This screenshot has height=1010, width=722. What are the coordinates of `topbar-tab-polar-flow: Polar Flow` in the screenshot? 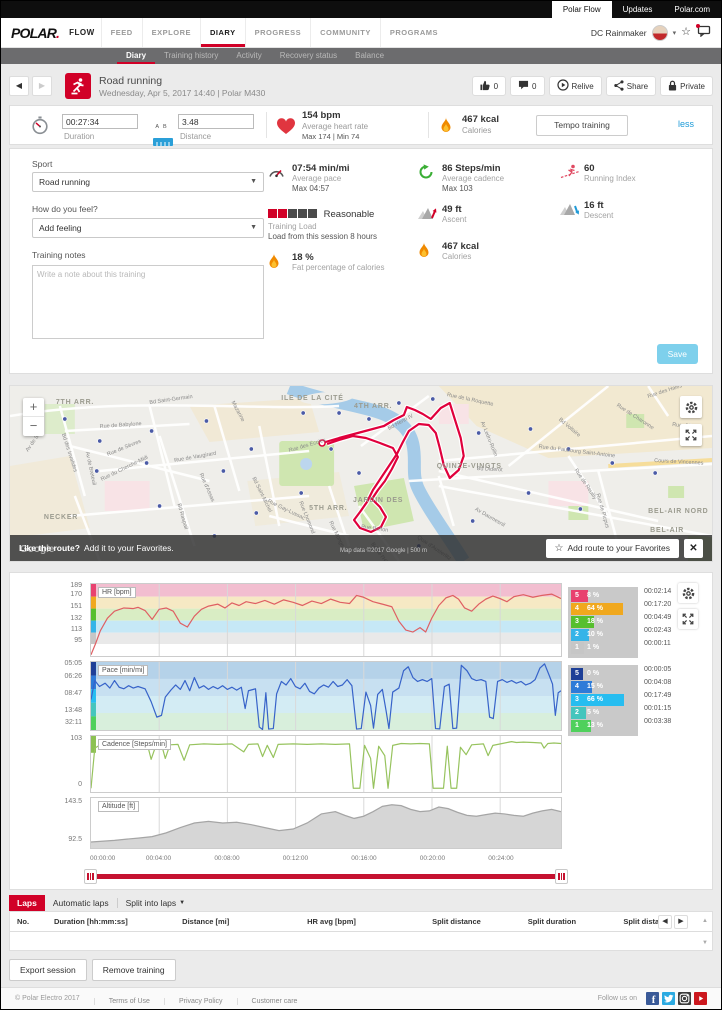 It's located at (581, 9).